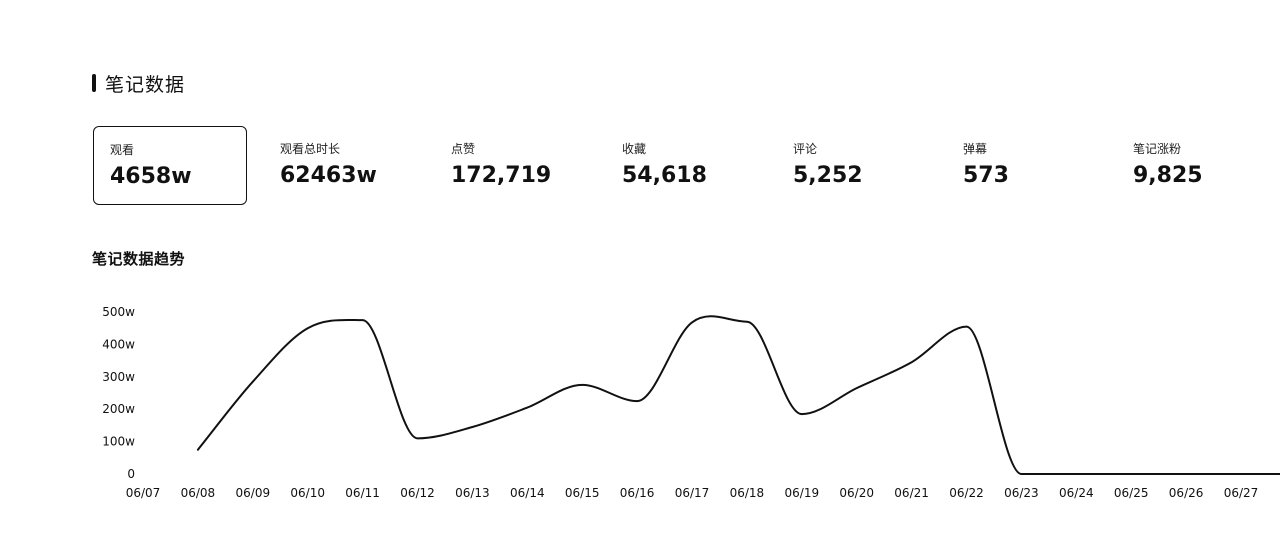  I want to click on x-tick-label: 06/22, so click(966, 493).